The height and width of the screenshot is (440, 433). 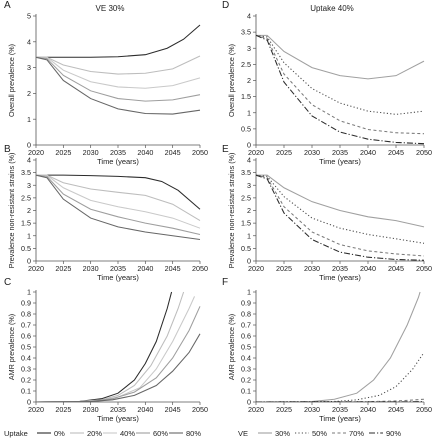 What do you see at coordinates (319, 433) in the screenshot?
I see `legend-label: 50%` at bounding box center [319, 433].